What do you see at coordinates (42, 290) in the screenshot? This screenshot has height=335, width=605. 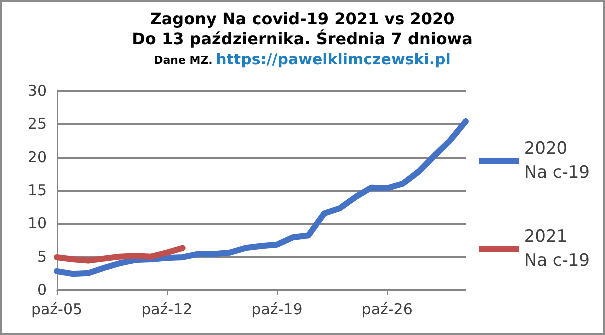 I see `y-tick-label: 0` at bounding box center [42, 290].